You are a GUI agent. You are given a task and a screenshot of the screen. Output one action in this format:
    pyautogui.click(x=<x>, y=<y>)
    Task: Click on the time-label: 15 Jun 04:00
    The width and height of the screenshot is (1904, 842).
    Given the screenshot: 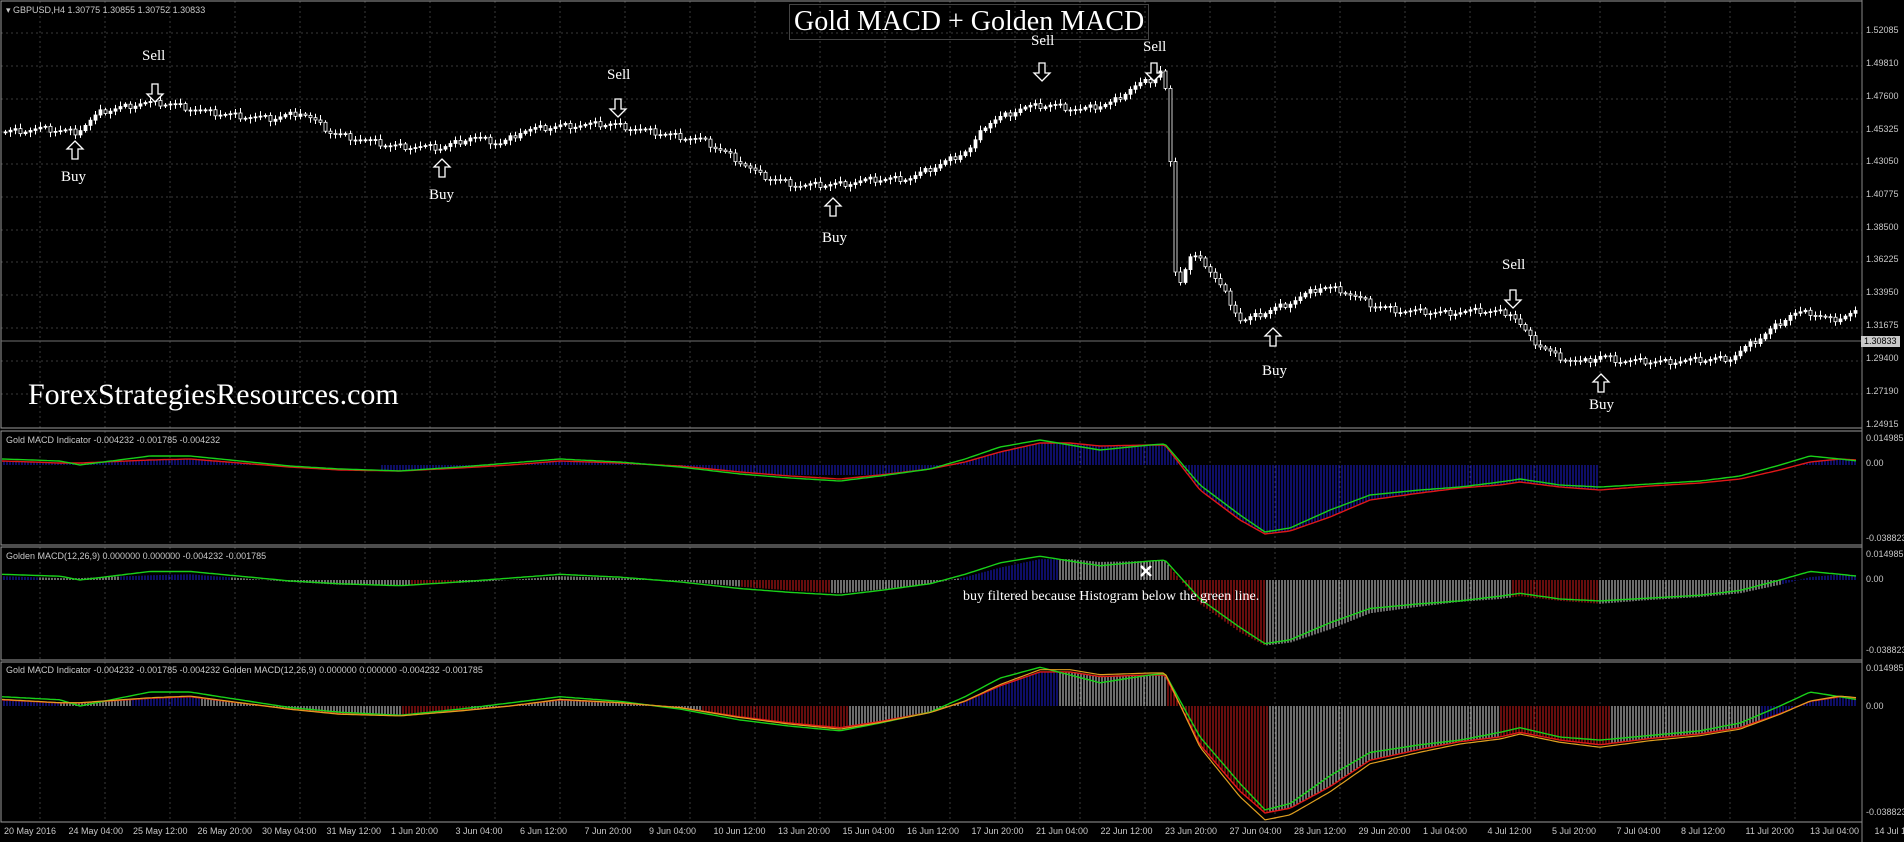 What is the action you would take?
    pyautogui.click(x=868, y=831)
    